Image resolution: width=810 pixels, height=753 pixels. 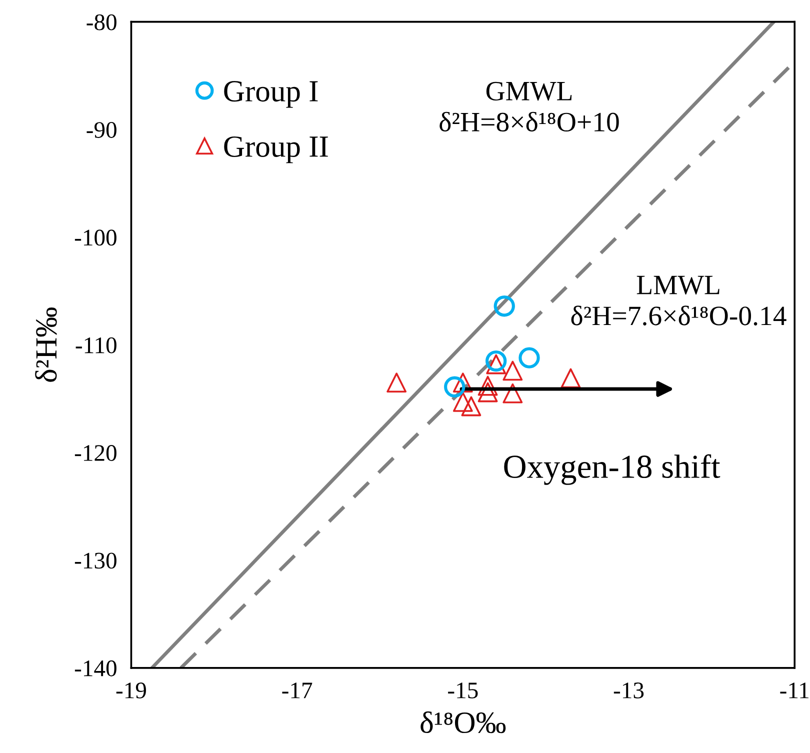 What do you see at coordinates (95, 238) in the screenshot?
I see `y-tick-label: -100` at bounding box center [95, 238].